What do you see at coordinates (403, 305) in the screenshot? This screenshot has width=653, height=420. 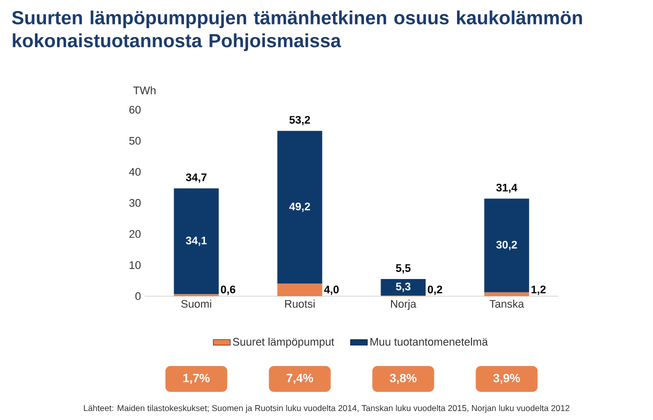 I see `x-tick-label: Norja` at bounding box center [403, 305].